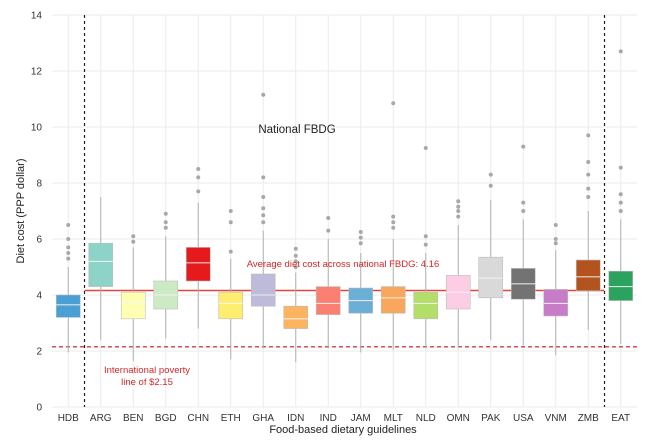 This screenshot has width=663, height=440. Describe the element at coordinates (68, 418) in the screenshot. I see `x-tick-label: HDB` at that location.